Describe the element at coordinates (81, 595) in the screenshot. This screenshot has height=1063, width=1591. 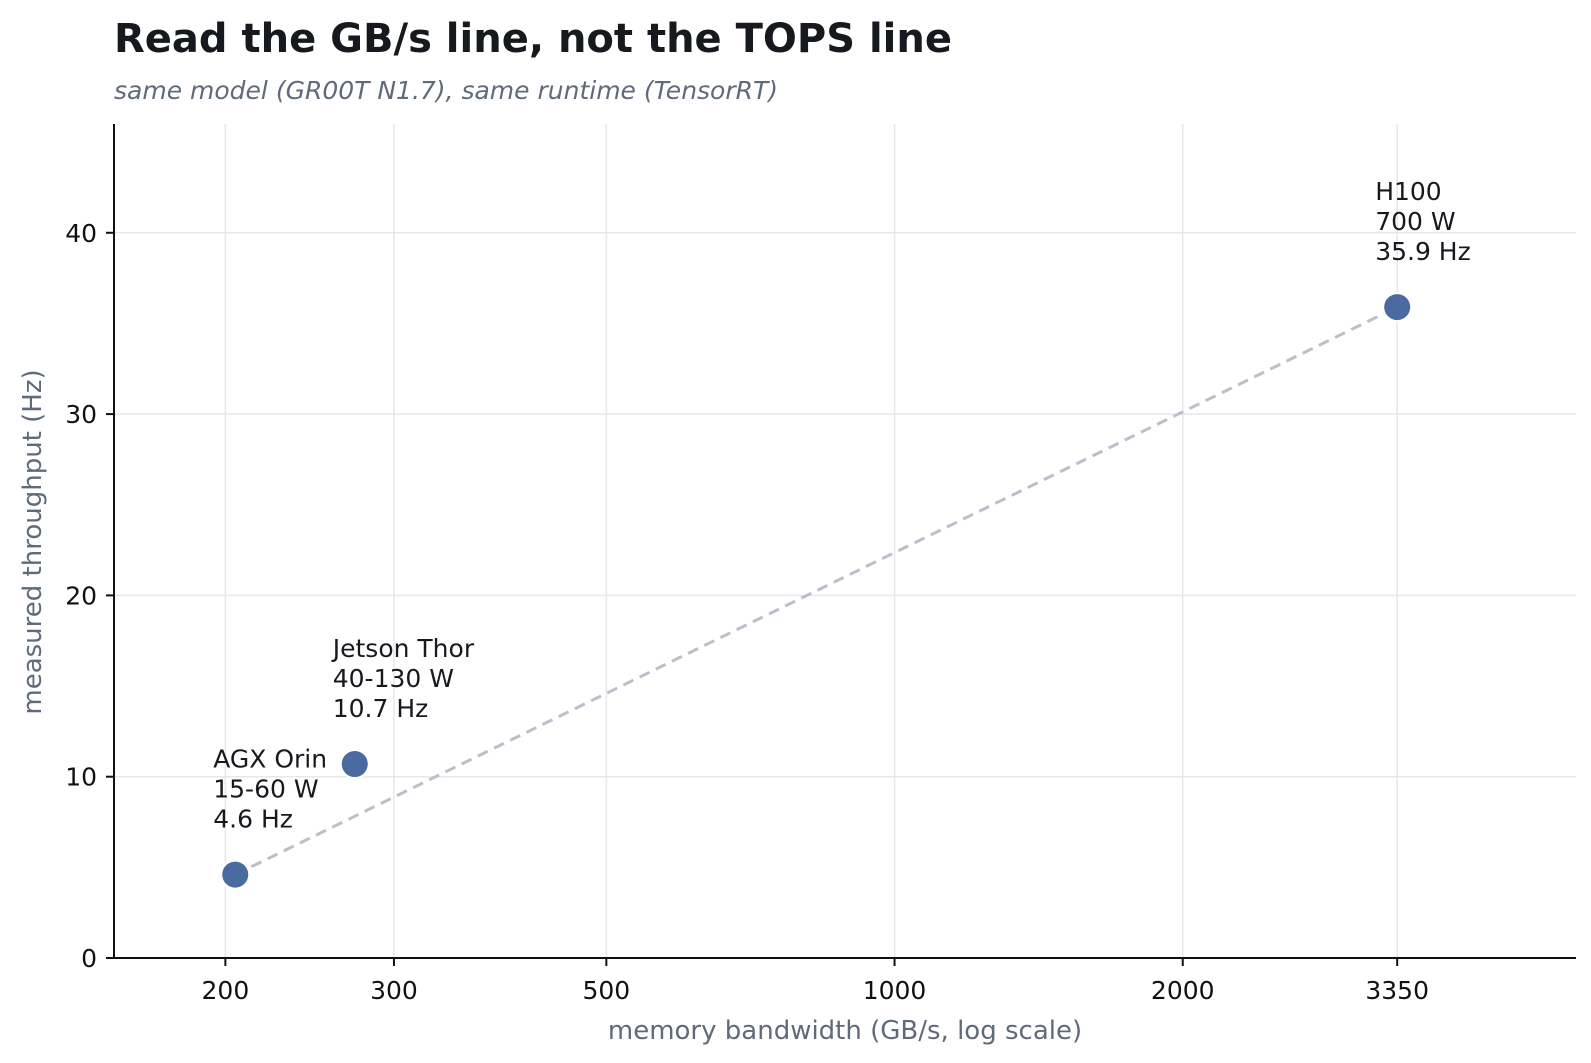
I see `y-tick-label: 20` at that location.